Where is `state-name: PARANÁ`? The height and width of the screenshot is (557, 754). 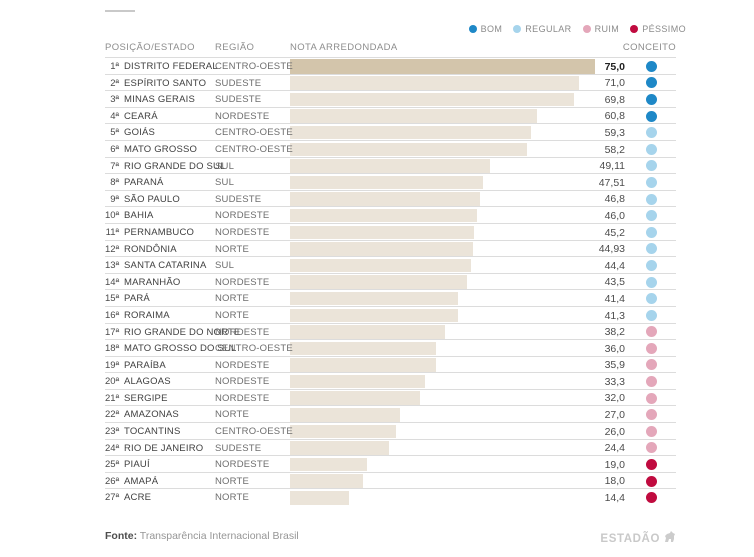 state-name: PARANÁ is located at coordinates (144, 183).